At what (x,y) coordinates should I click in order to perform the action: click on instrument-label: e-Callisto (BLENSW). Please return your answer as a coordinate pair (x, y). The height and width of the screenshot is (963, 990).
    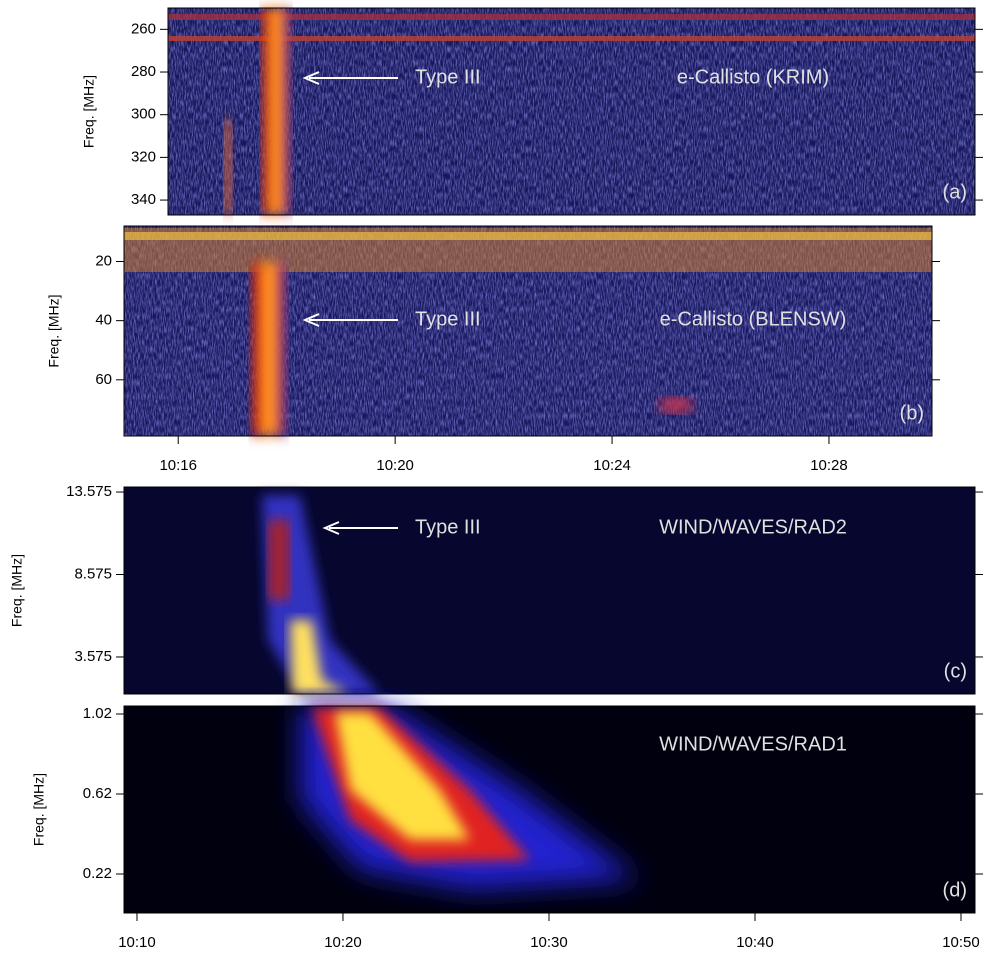
    Looking at the image, I should click on (753, 319).